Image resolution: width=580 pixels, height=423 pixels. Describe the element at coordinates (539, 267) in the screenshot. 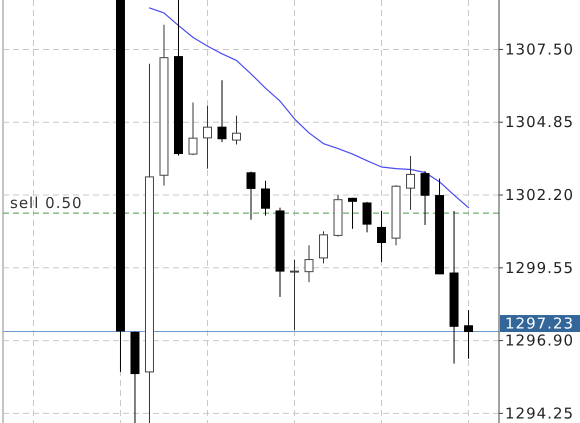

I see `y-tick-label: 1299.55` at that location.